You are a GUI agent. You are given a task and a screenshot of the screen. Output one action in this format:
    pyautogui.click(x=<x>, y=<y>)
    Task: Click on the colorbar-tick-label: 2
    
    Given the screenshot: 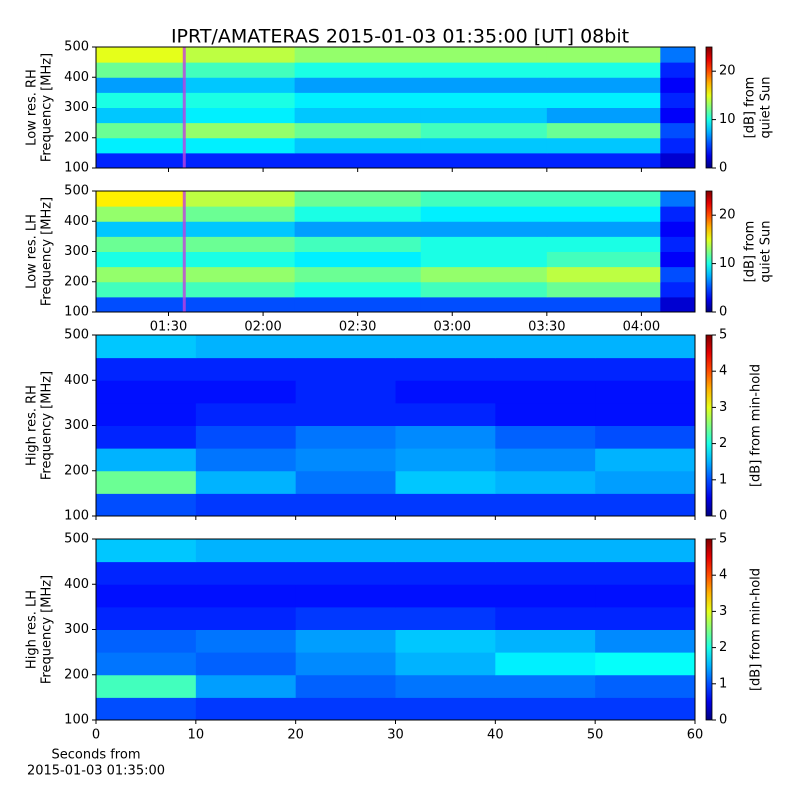 What is the action you would take?
    pyautogui.click(x=723, y=647)
    